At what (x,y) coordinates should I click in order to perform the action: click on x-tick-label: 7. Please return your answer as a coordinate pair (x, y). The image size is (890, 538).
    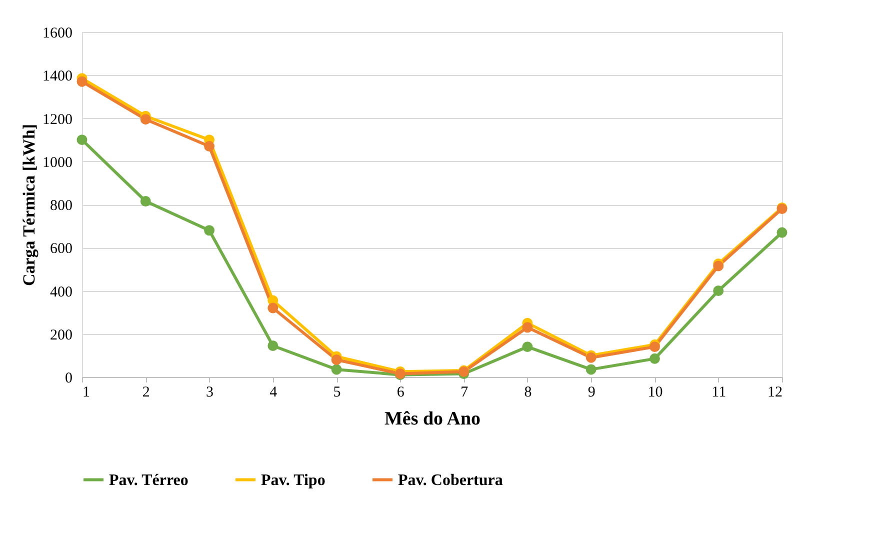
    Looking at the image, I should click on (464, 392).